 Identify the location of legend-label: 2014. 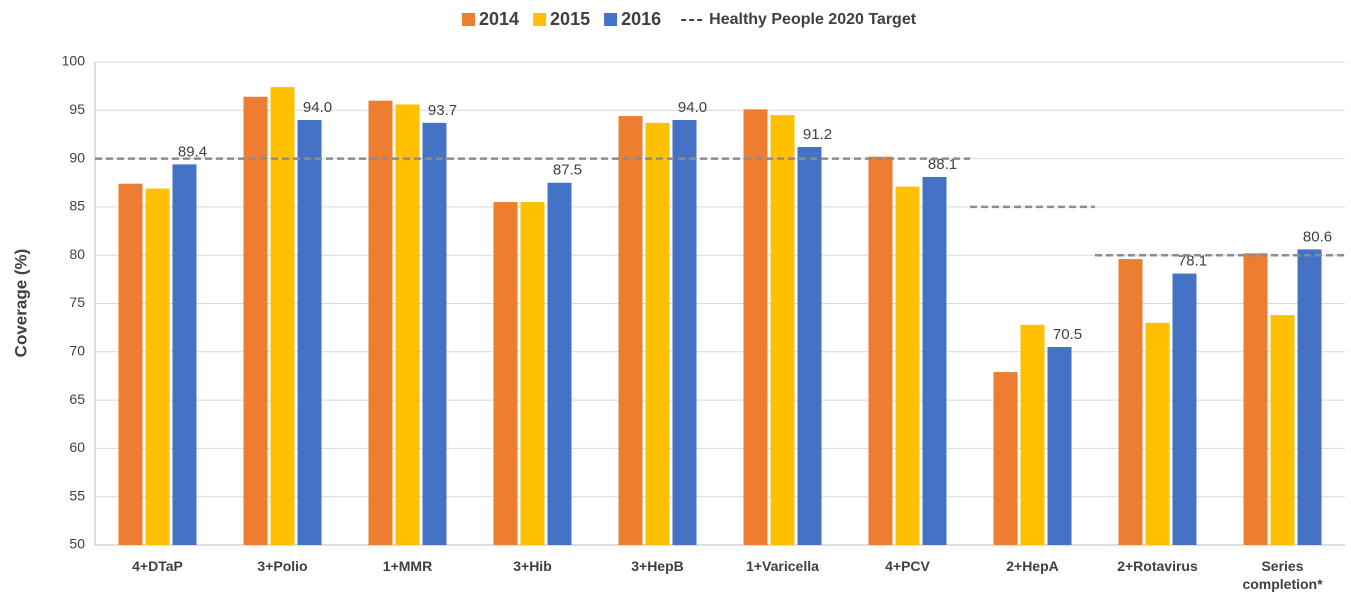
(499, 19).